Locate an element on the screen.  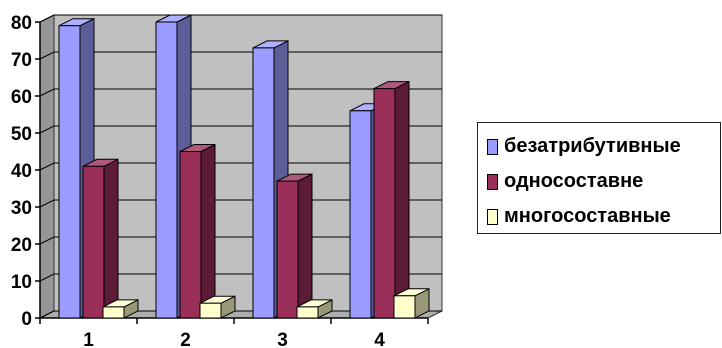
legend-label-series-2: односоставне is located at coordinates (574, 181).